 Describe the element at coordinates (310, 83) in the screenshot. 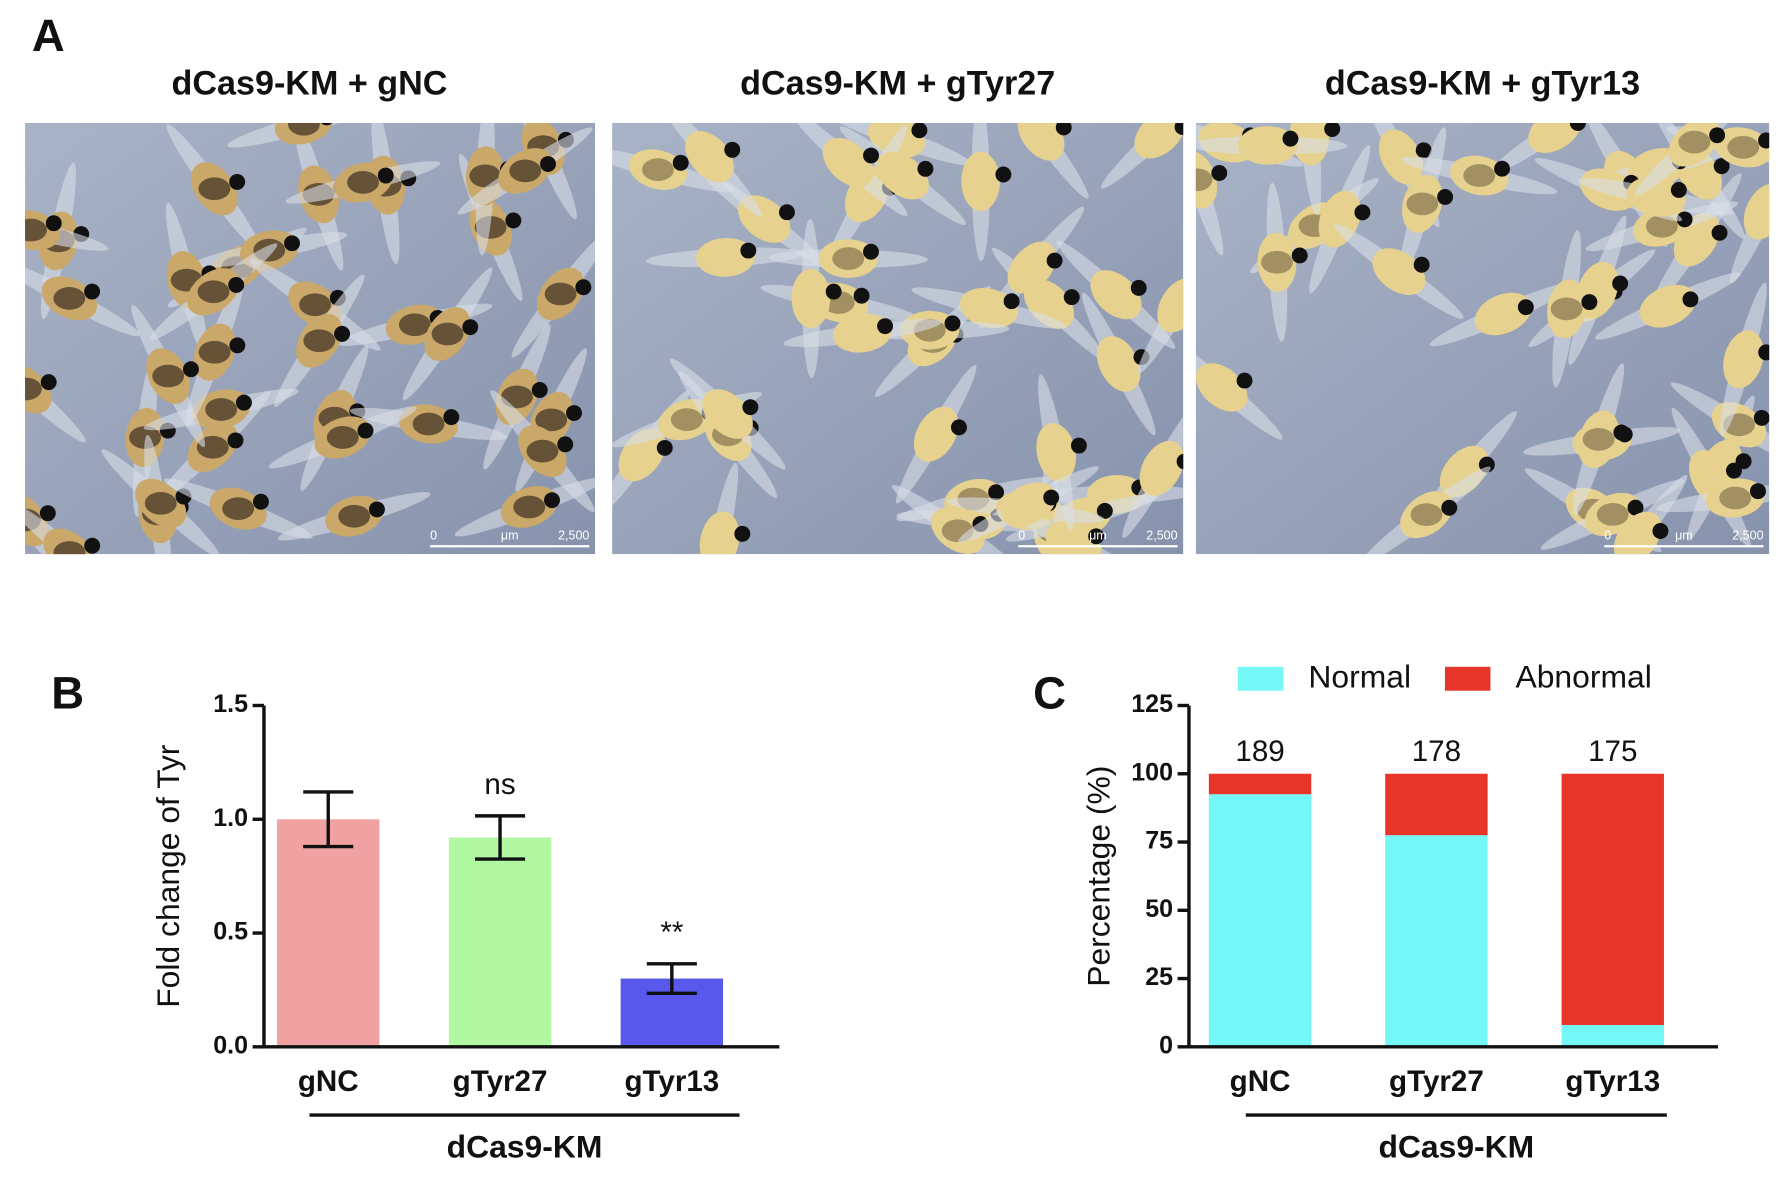

I see `photo-title: dCas9-KM + gNC` at that location.